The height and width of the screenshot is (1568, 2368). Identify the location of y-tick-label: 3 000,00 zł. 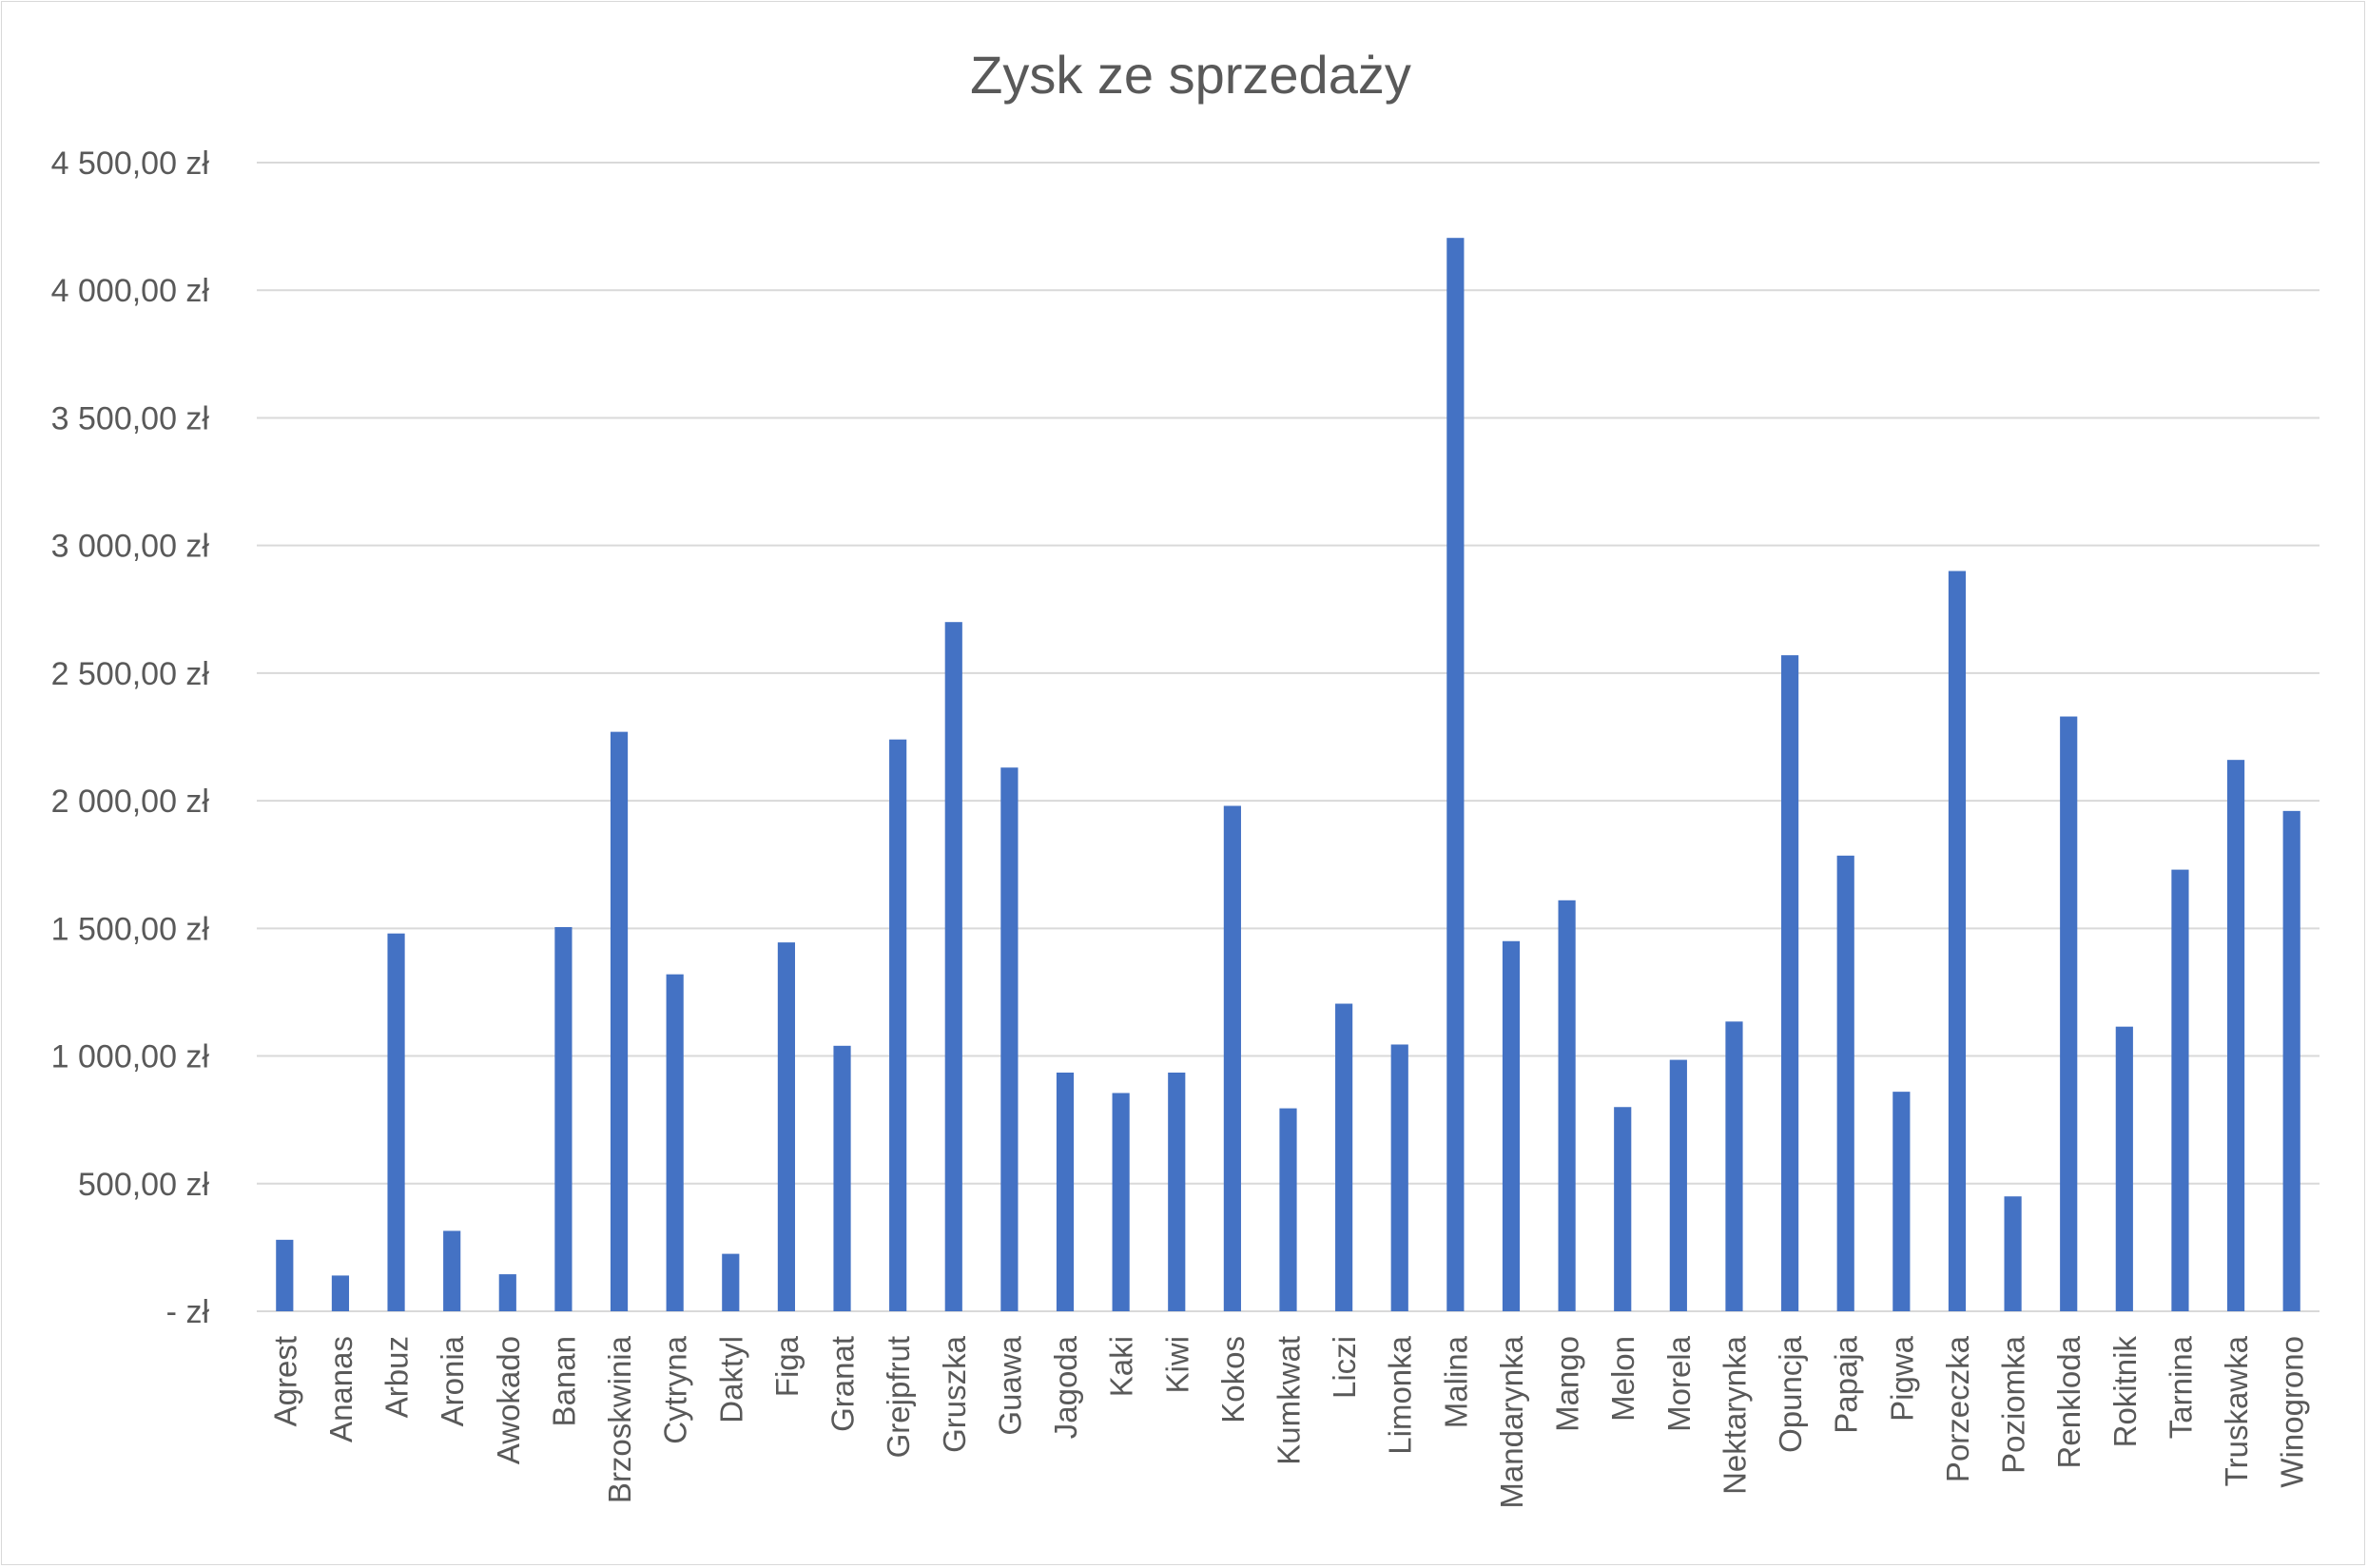
(130, 547).